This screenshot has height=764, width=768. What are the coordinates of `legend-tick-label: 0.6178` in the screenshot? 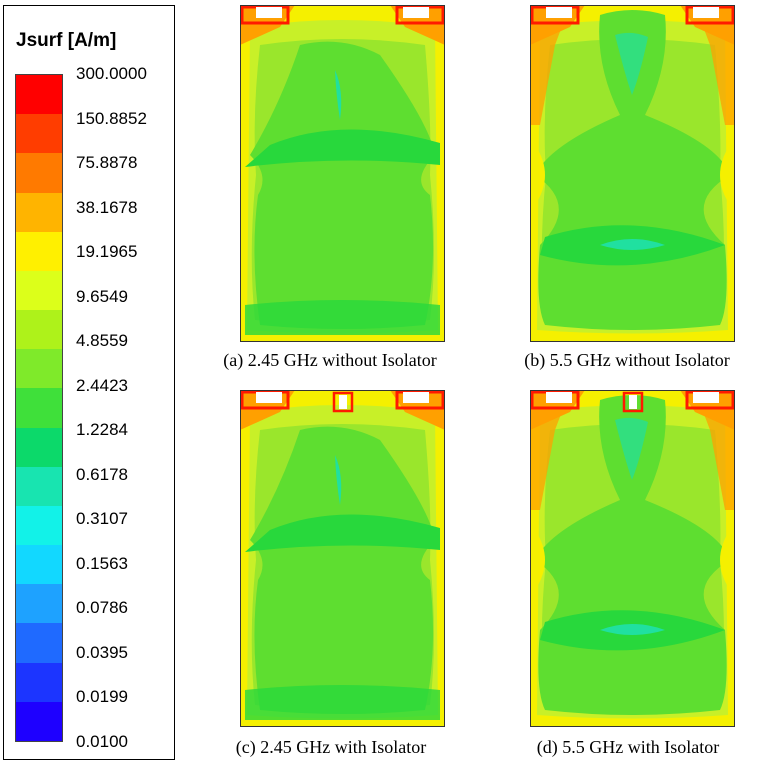 It's located at (102, 474).